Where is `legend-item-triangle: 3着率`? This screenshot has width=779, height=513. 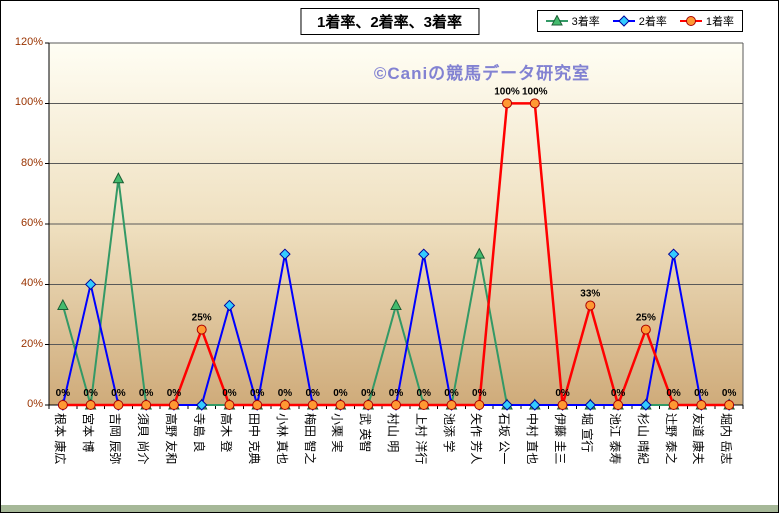
legend-item-triangle: 3着率 is located at coordinates (572, 21).